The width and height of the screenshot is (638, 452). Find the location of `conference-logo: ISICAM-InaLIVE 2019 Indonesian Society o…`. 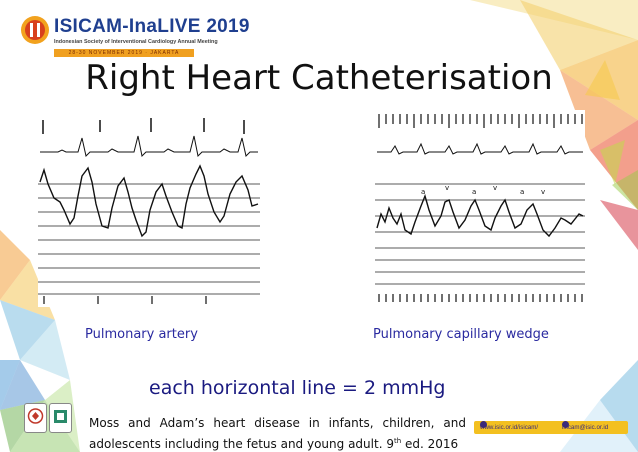

conference-logo: ISICAM-InaLIVE 2019 Indonesian Society o… is located at coordinates (135, 34).